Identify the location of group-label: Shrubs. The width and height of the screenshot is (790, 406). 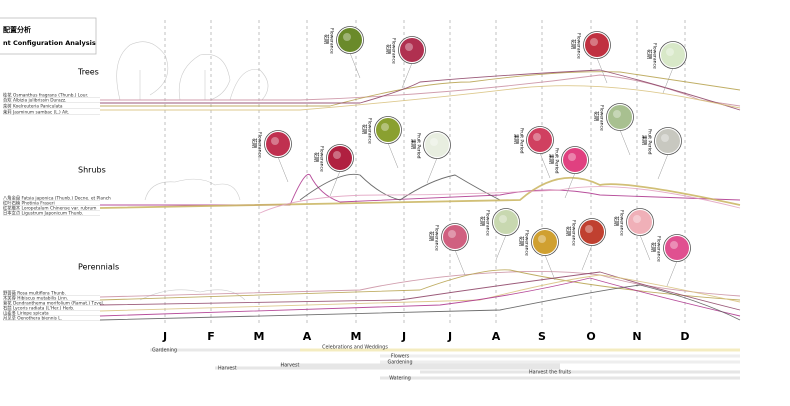
(92, 170).